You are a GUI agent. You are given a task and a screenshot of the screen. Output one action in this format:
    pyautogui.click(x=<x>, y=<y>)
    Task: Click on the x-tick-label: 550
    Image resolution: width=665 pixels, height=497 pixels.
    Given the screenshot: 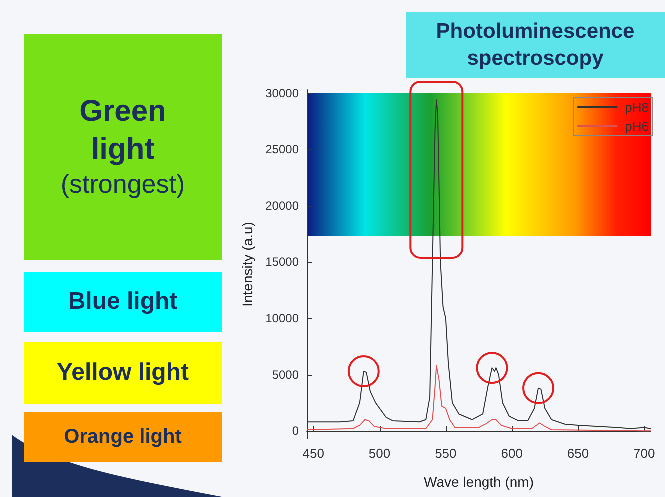 What is the action you would take?
    pyautogui.click(x=446, y=453)
    